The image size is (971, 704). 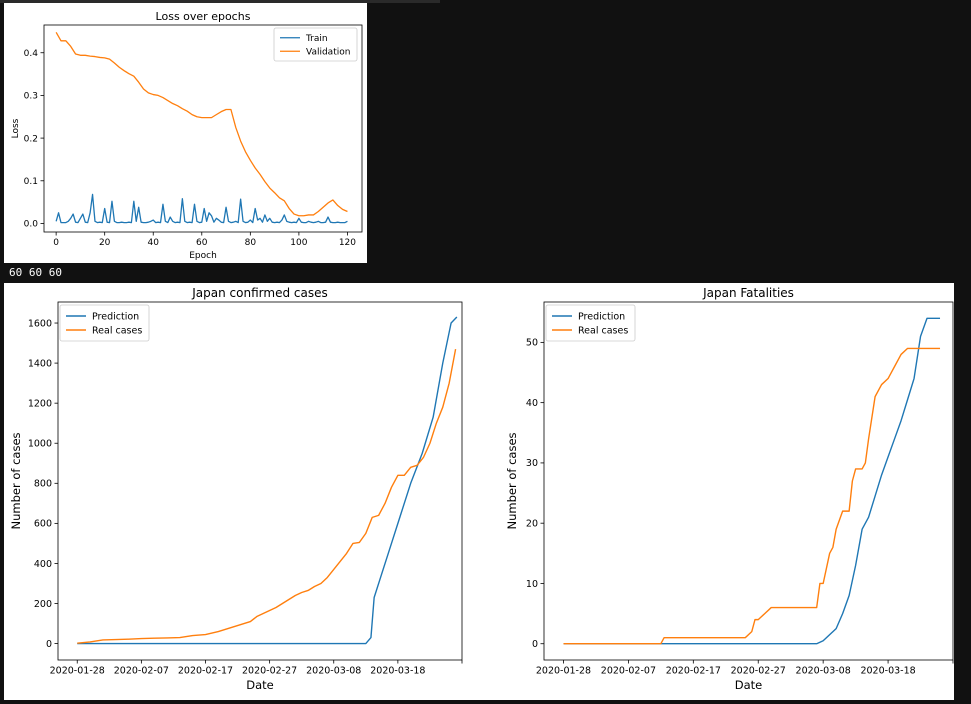 What do you see at coordinates (328, 52) in the screenshot?
I see `loss-legend-label: Validation` at bounding box center [328, 52].